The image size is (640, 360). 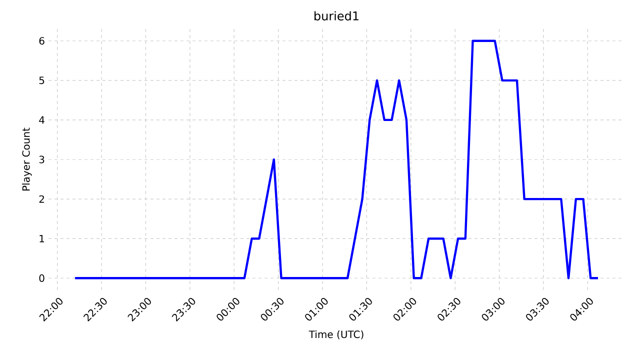 What do you see at coordinates (41, 278) in the screenshot?
I see `y-tick-label: 0` at bounding box center [41, 278].